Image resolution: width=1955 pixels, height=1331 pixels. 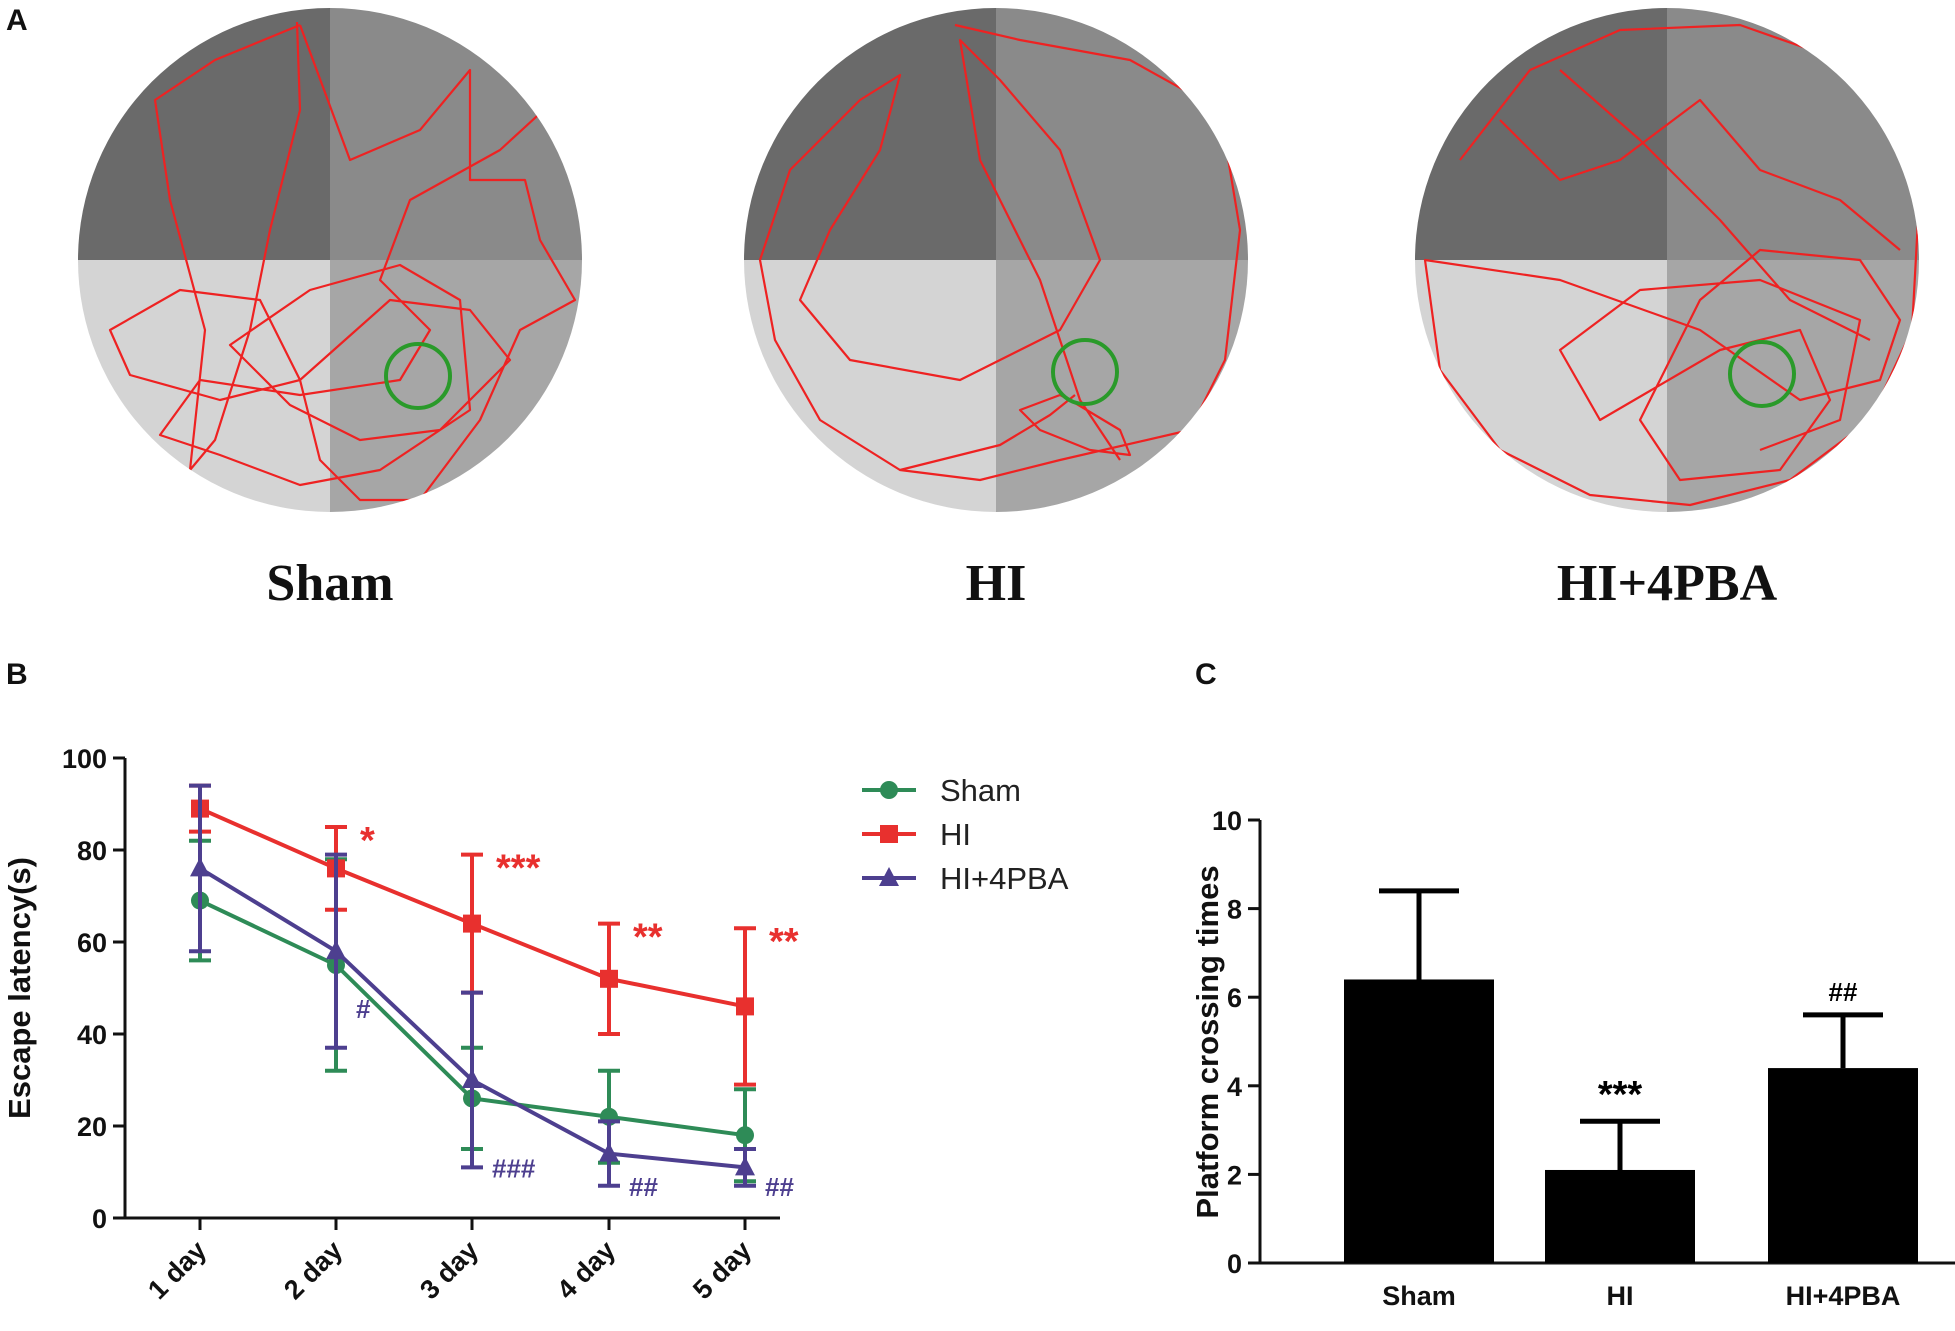 What do you see at coordinates (19, 988) in the screenshot?
I see `y-axis-title-b: Escape latency(s)` at bounding box center [19, 988].